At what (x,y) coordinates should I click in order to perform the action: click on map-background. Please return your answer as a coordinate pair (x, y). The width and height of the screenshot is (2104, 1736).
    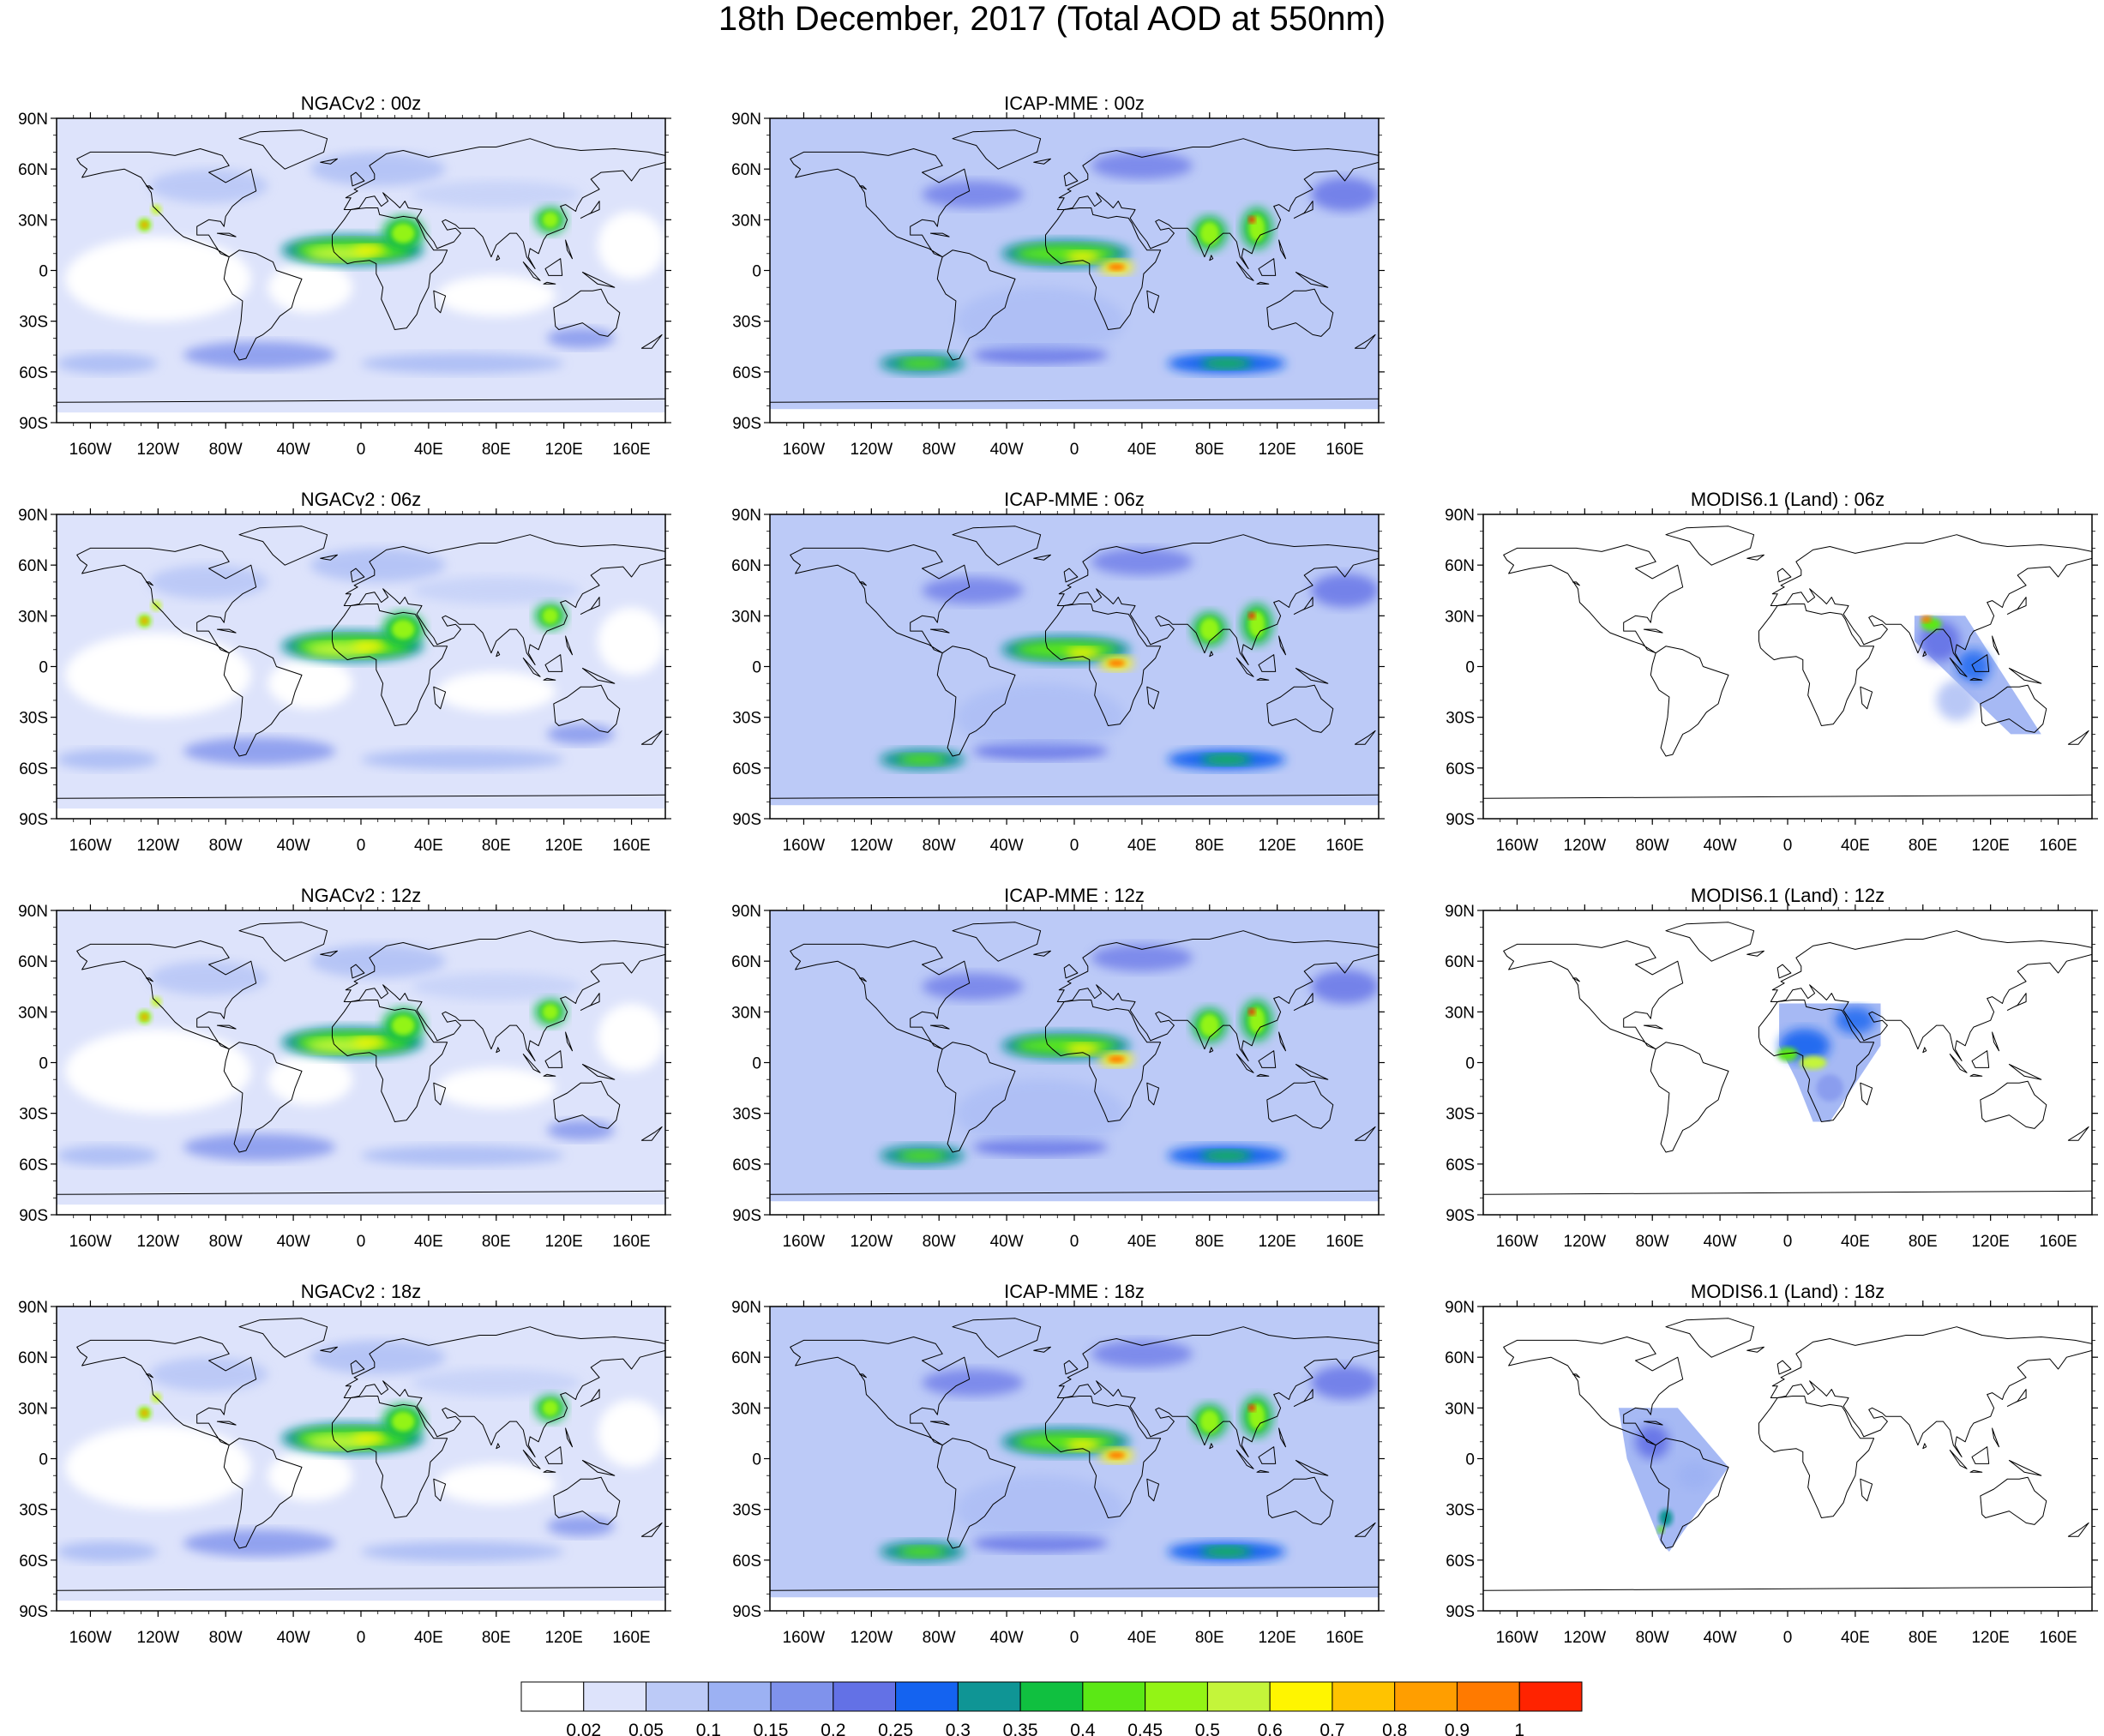
    Looking at the image, I should click on (1074, 270).